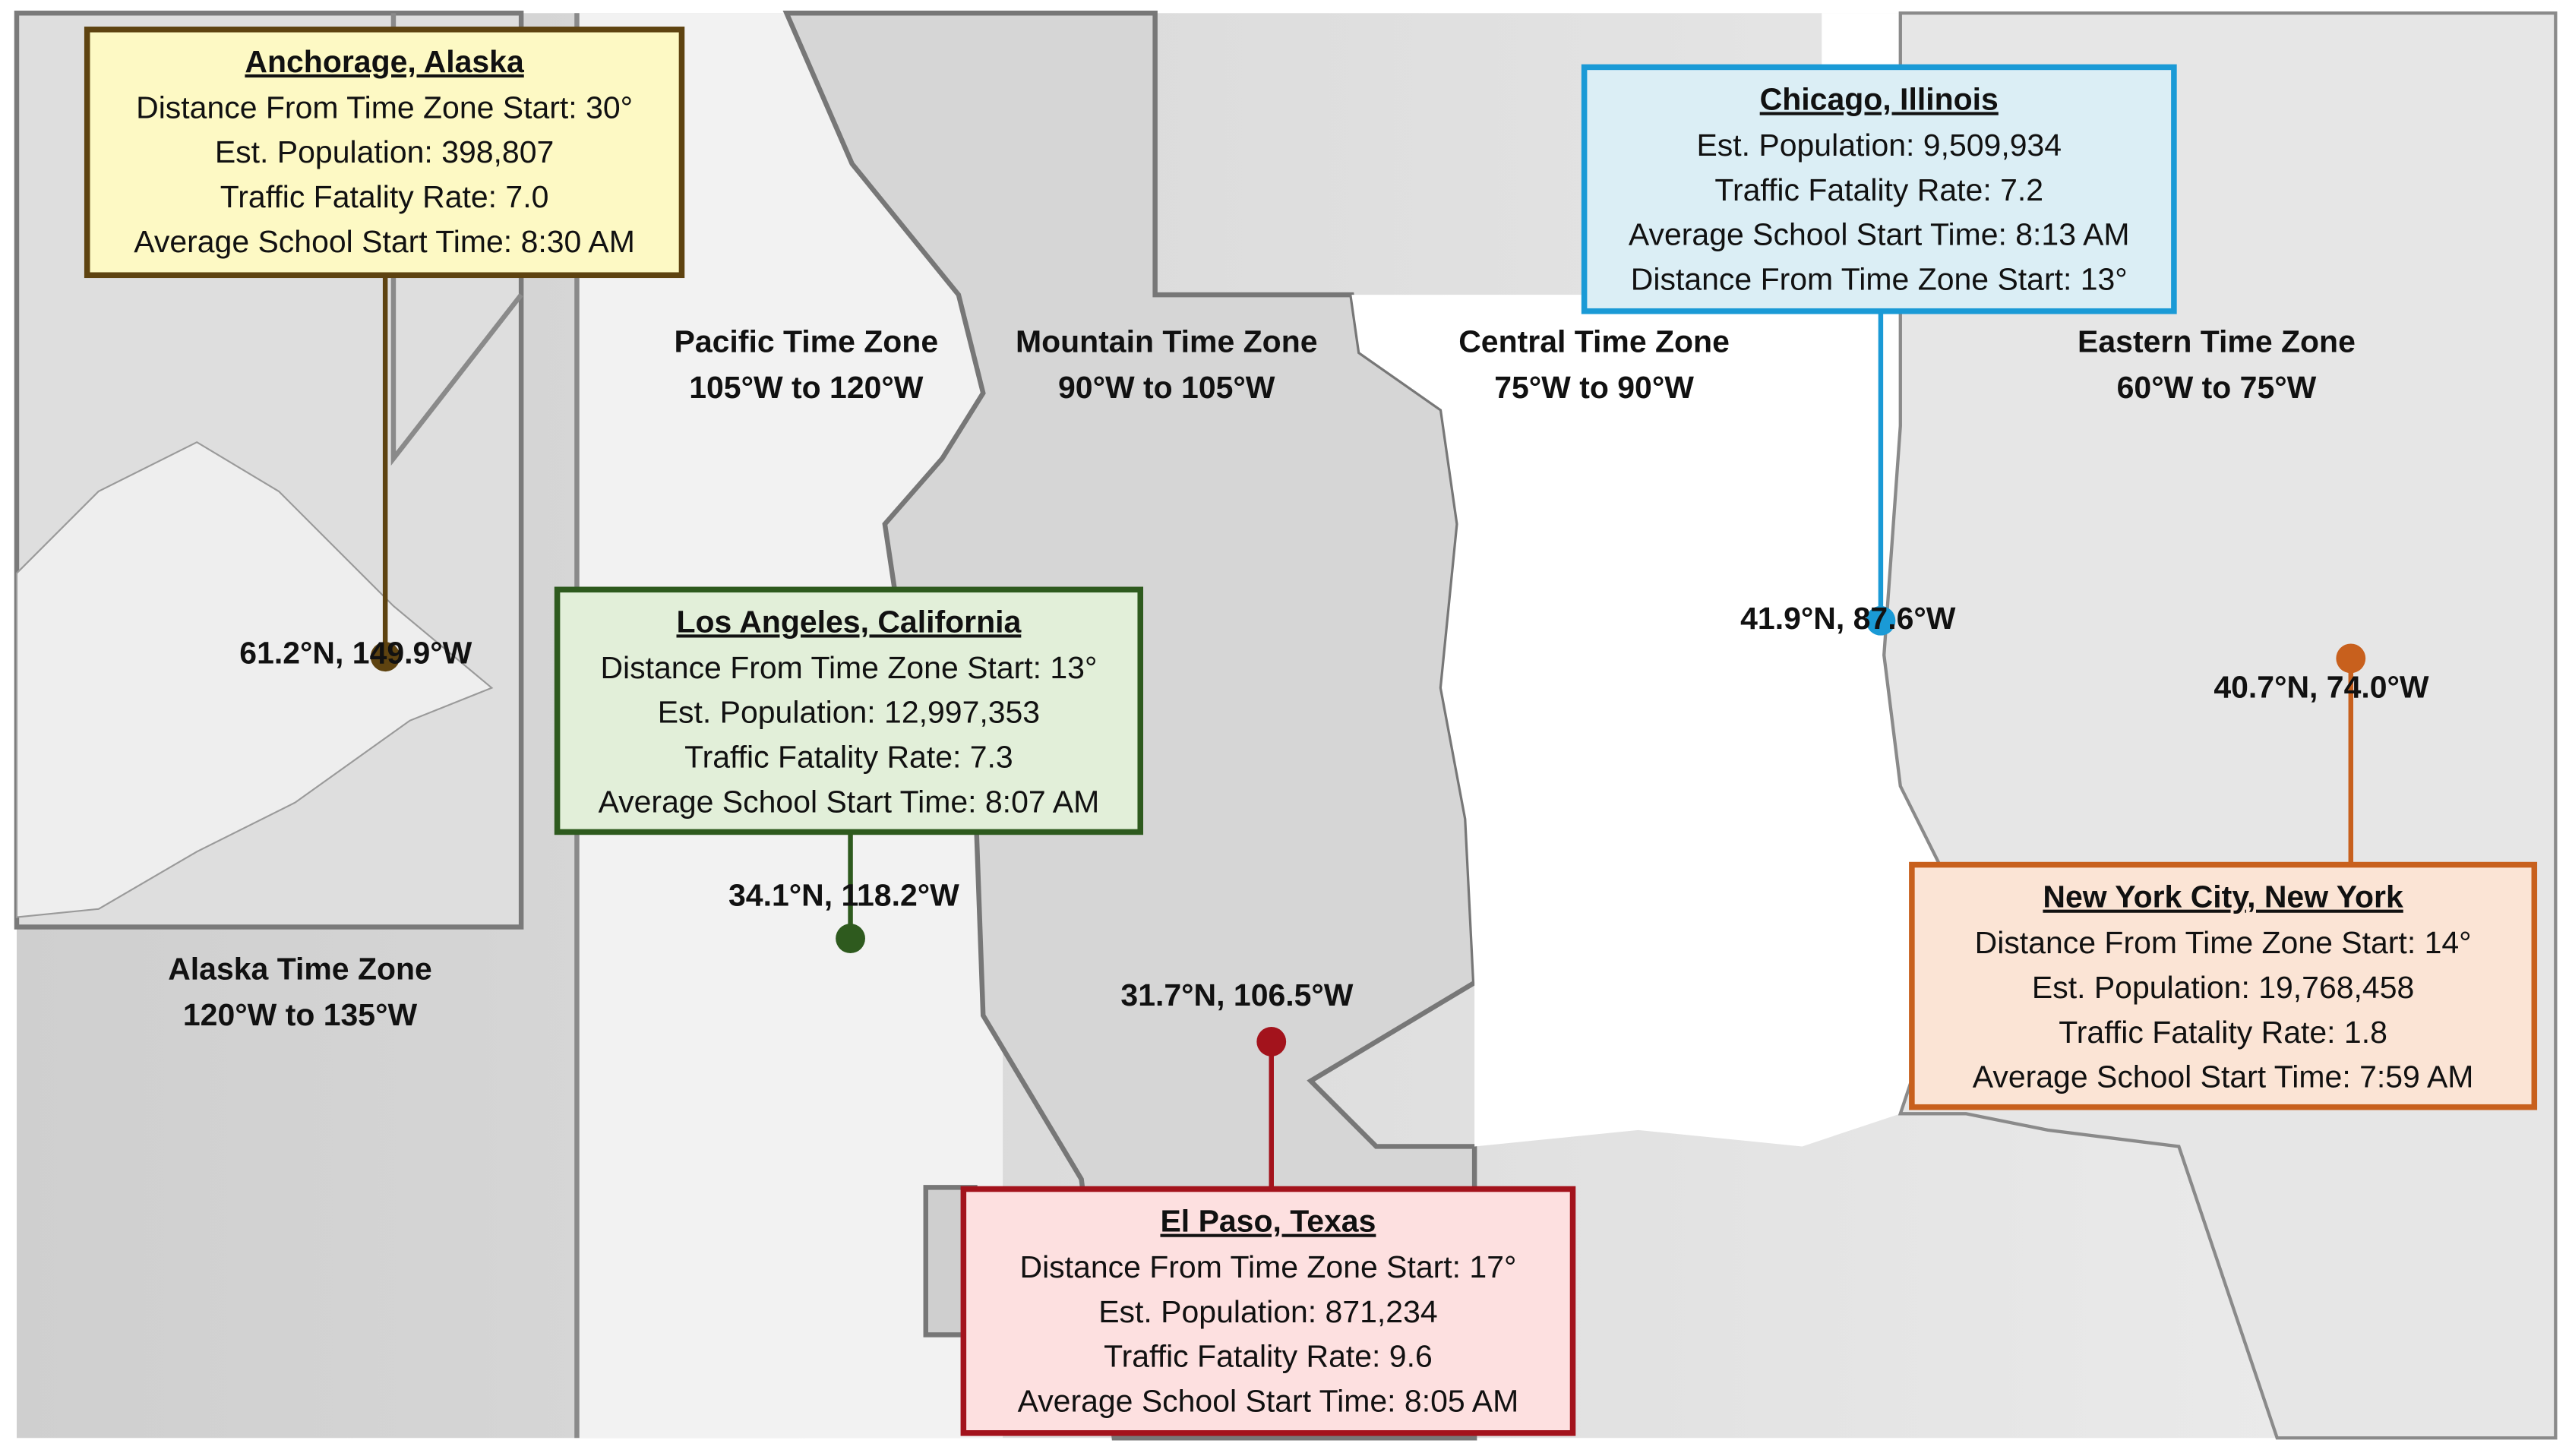 Image resolution: width=2569 pixels, height=1456 pixels. What do you see at coordinates (1879, 99) in the screenshot?
I see `city-title: Chicago, Illinois` at bounding box center [1879, 99].